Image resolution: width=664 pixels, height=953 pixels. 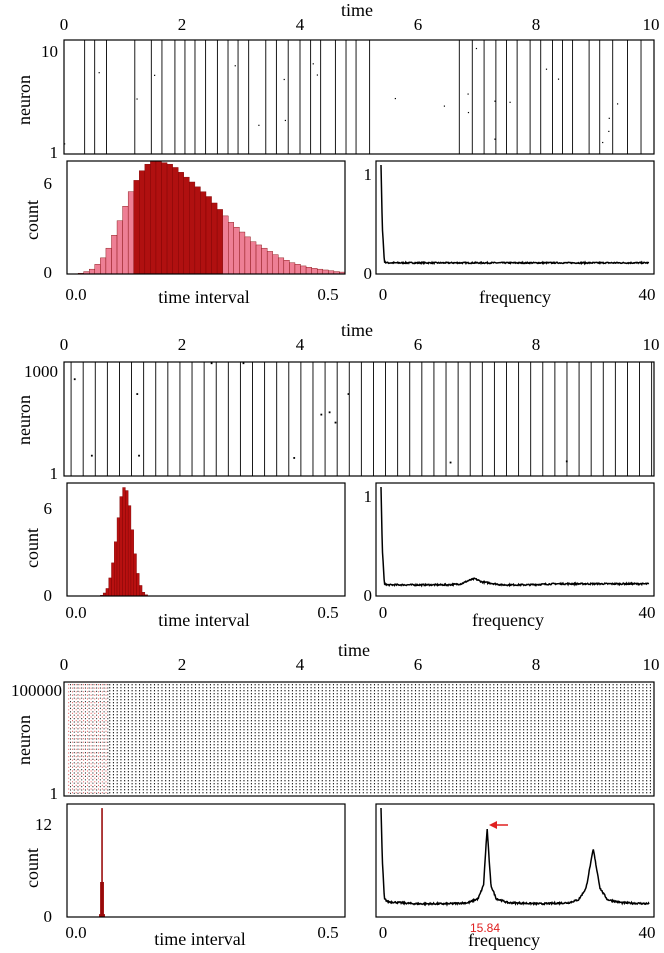 I want to click on isi-2-marks, so click(x=124, y=542).